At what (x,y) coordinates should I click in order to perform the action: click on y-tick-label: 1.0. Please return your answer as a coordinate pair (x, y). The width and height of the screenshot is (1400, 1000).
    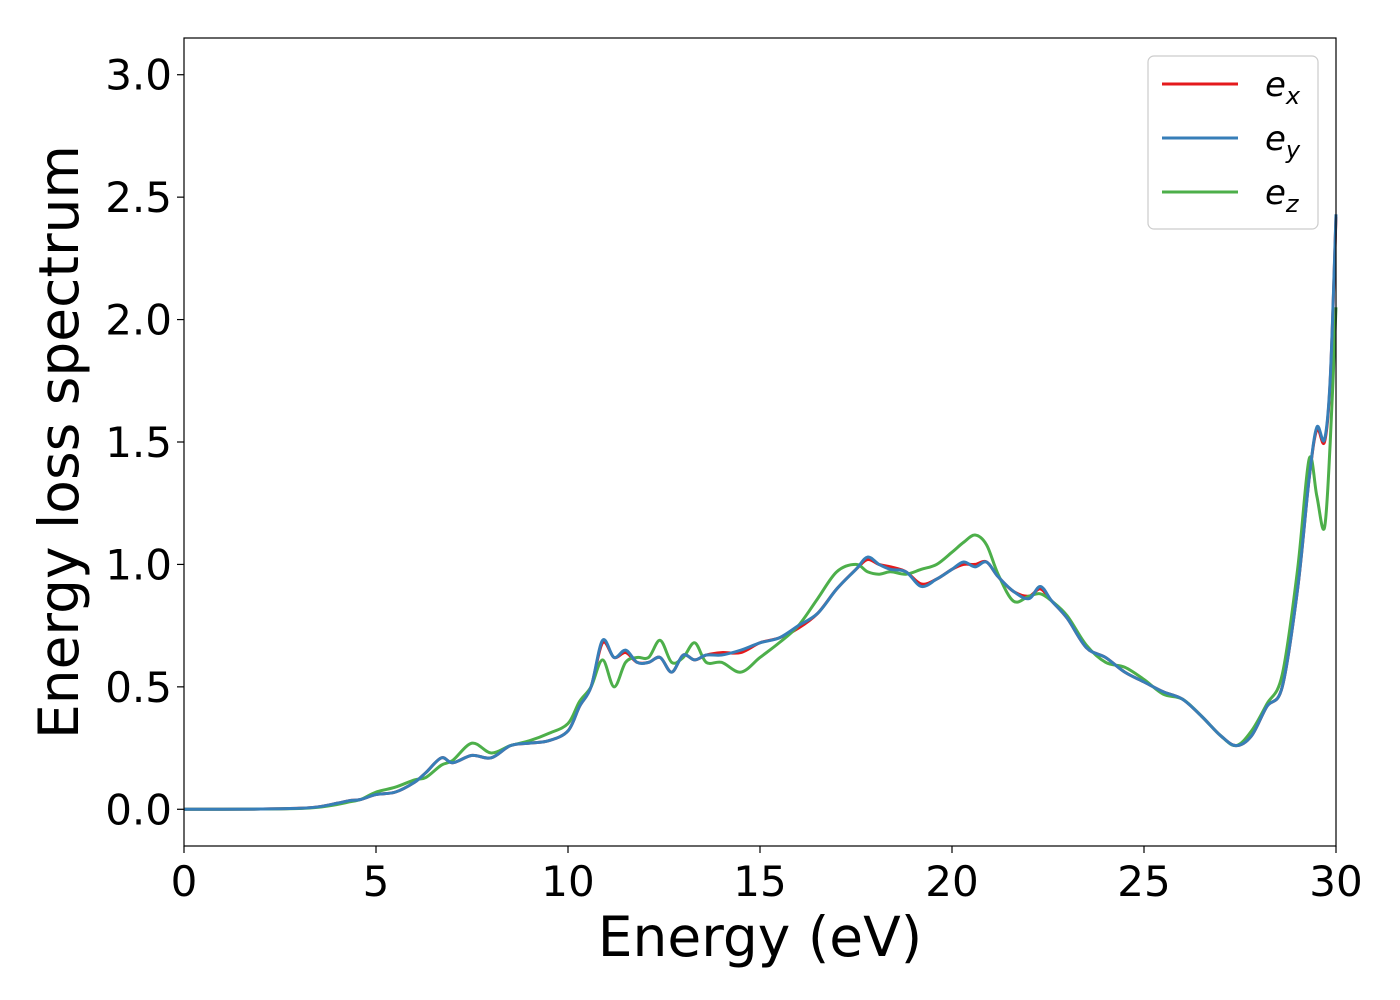
    Looking at the image, I should click on (138, 564).